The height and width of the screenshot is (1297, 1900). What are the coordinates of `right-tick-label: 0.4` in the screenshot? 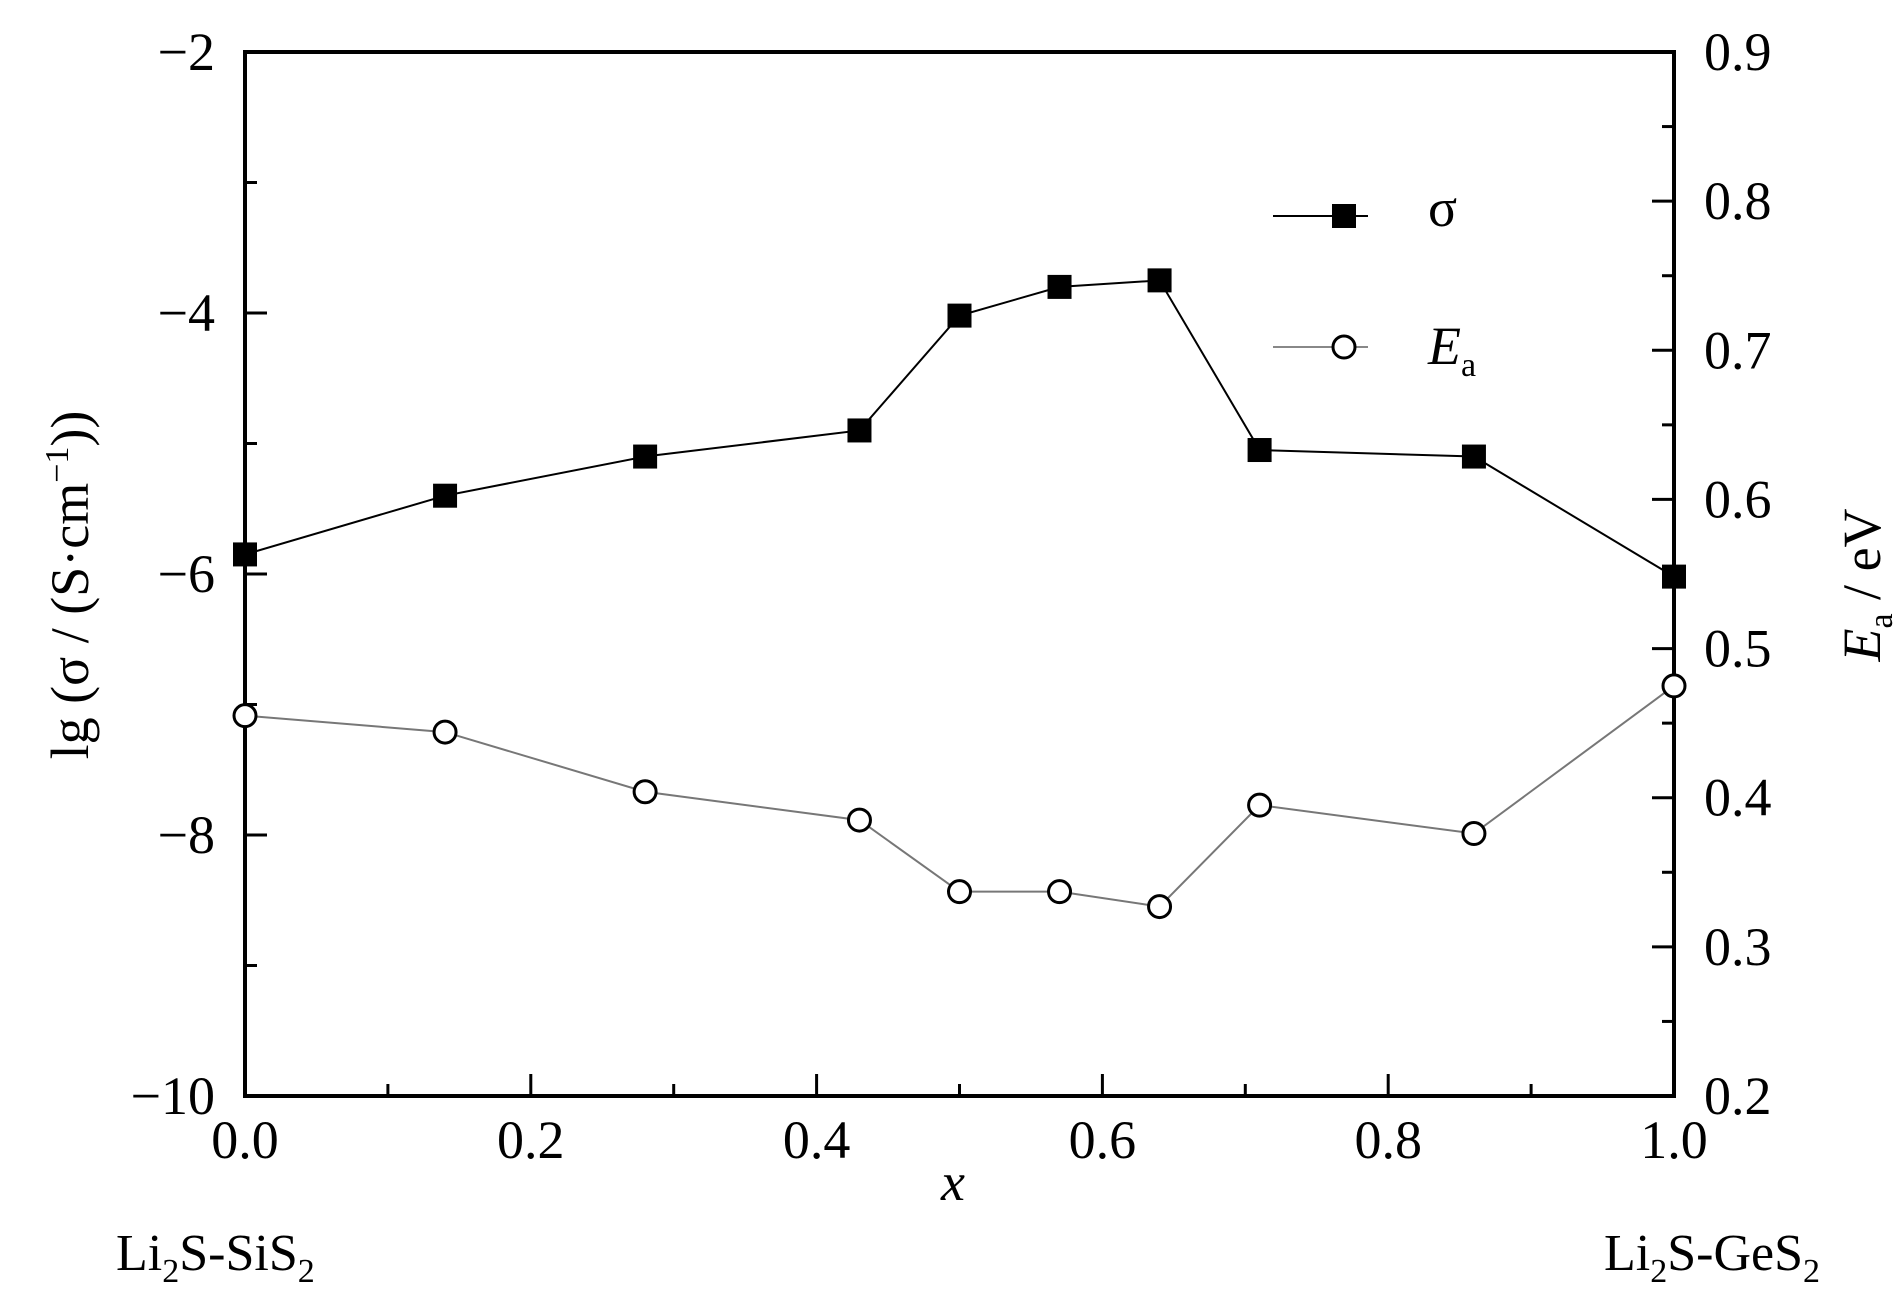 It's located at (1738, 798).